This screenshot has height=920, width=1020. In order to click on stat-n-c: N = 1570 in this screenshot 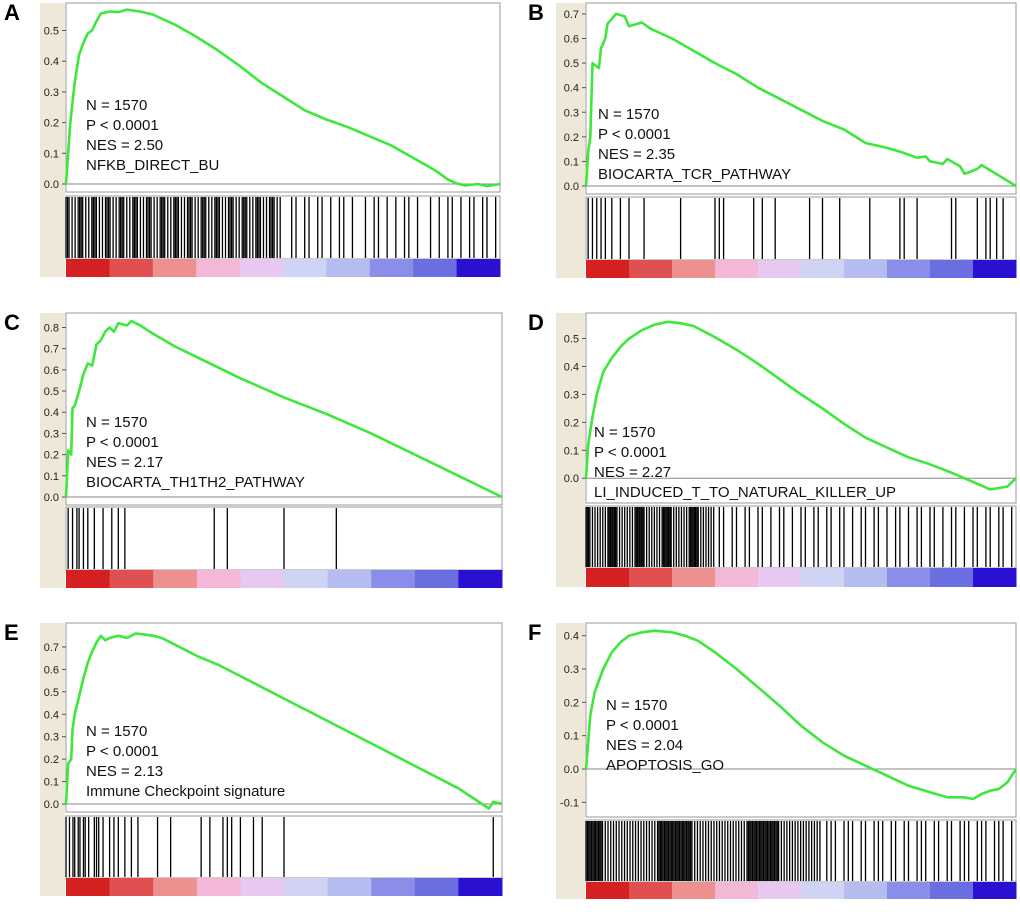, I will do `click(117, 422)`.